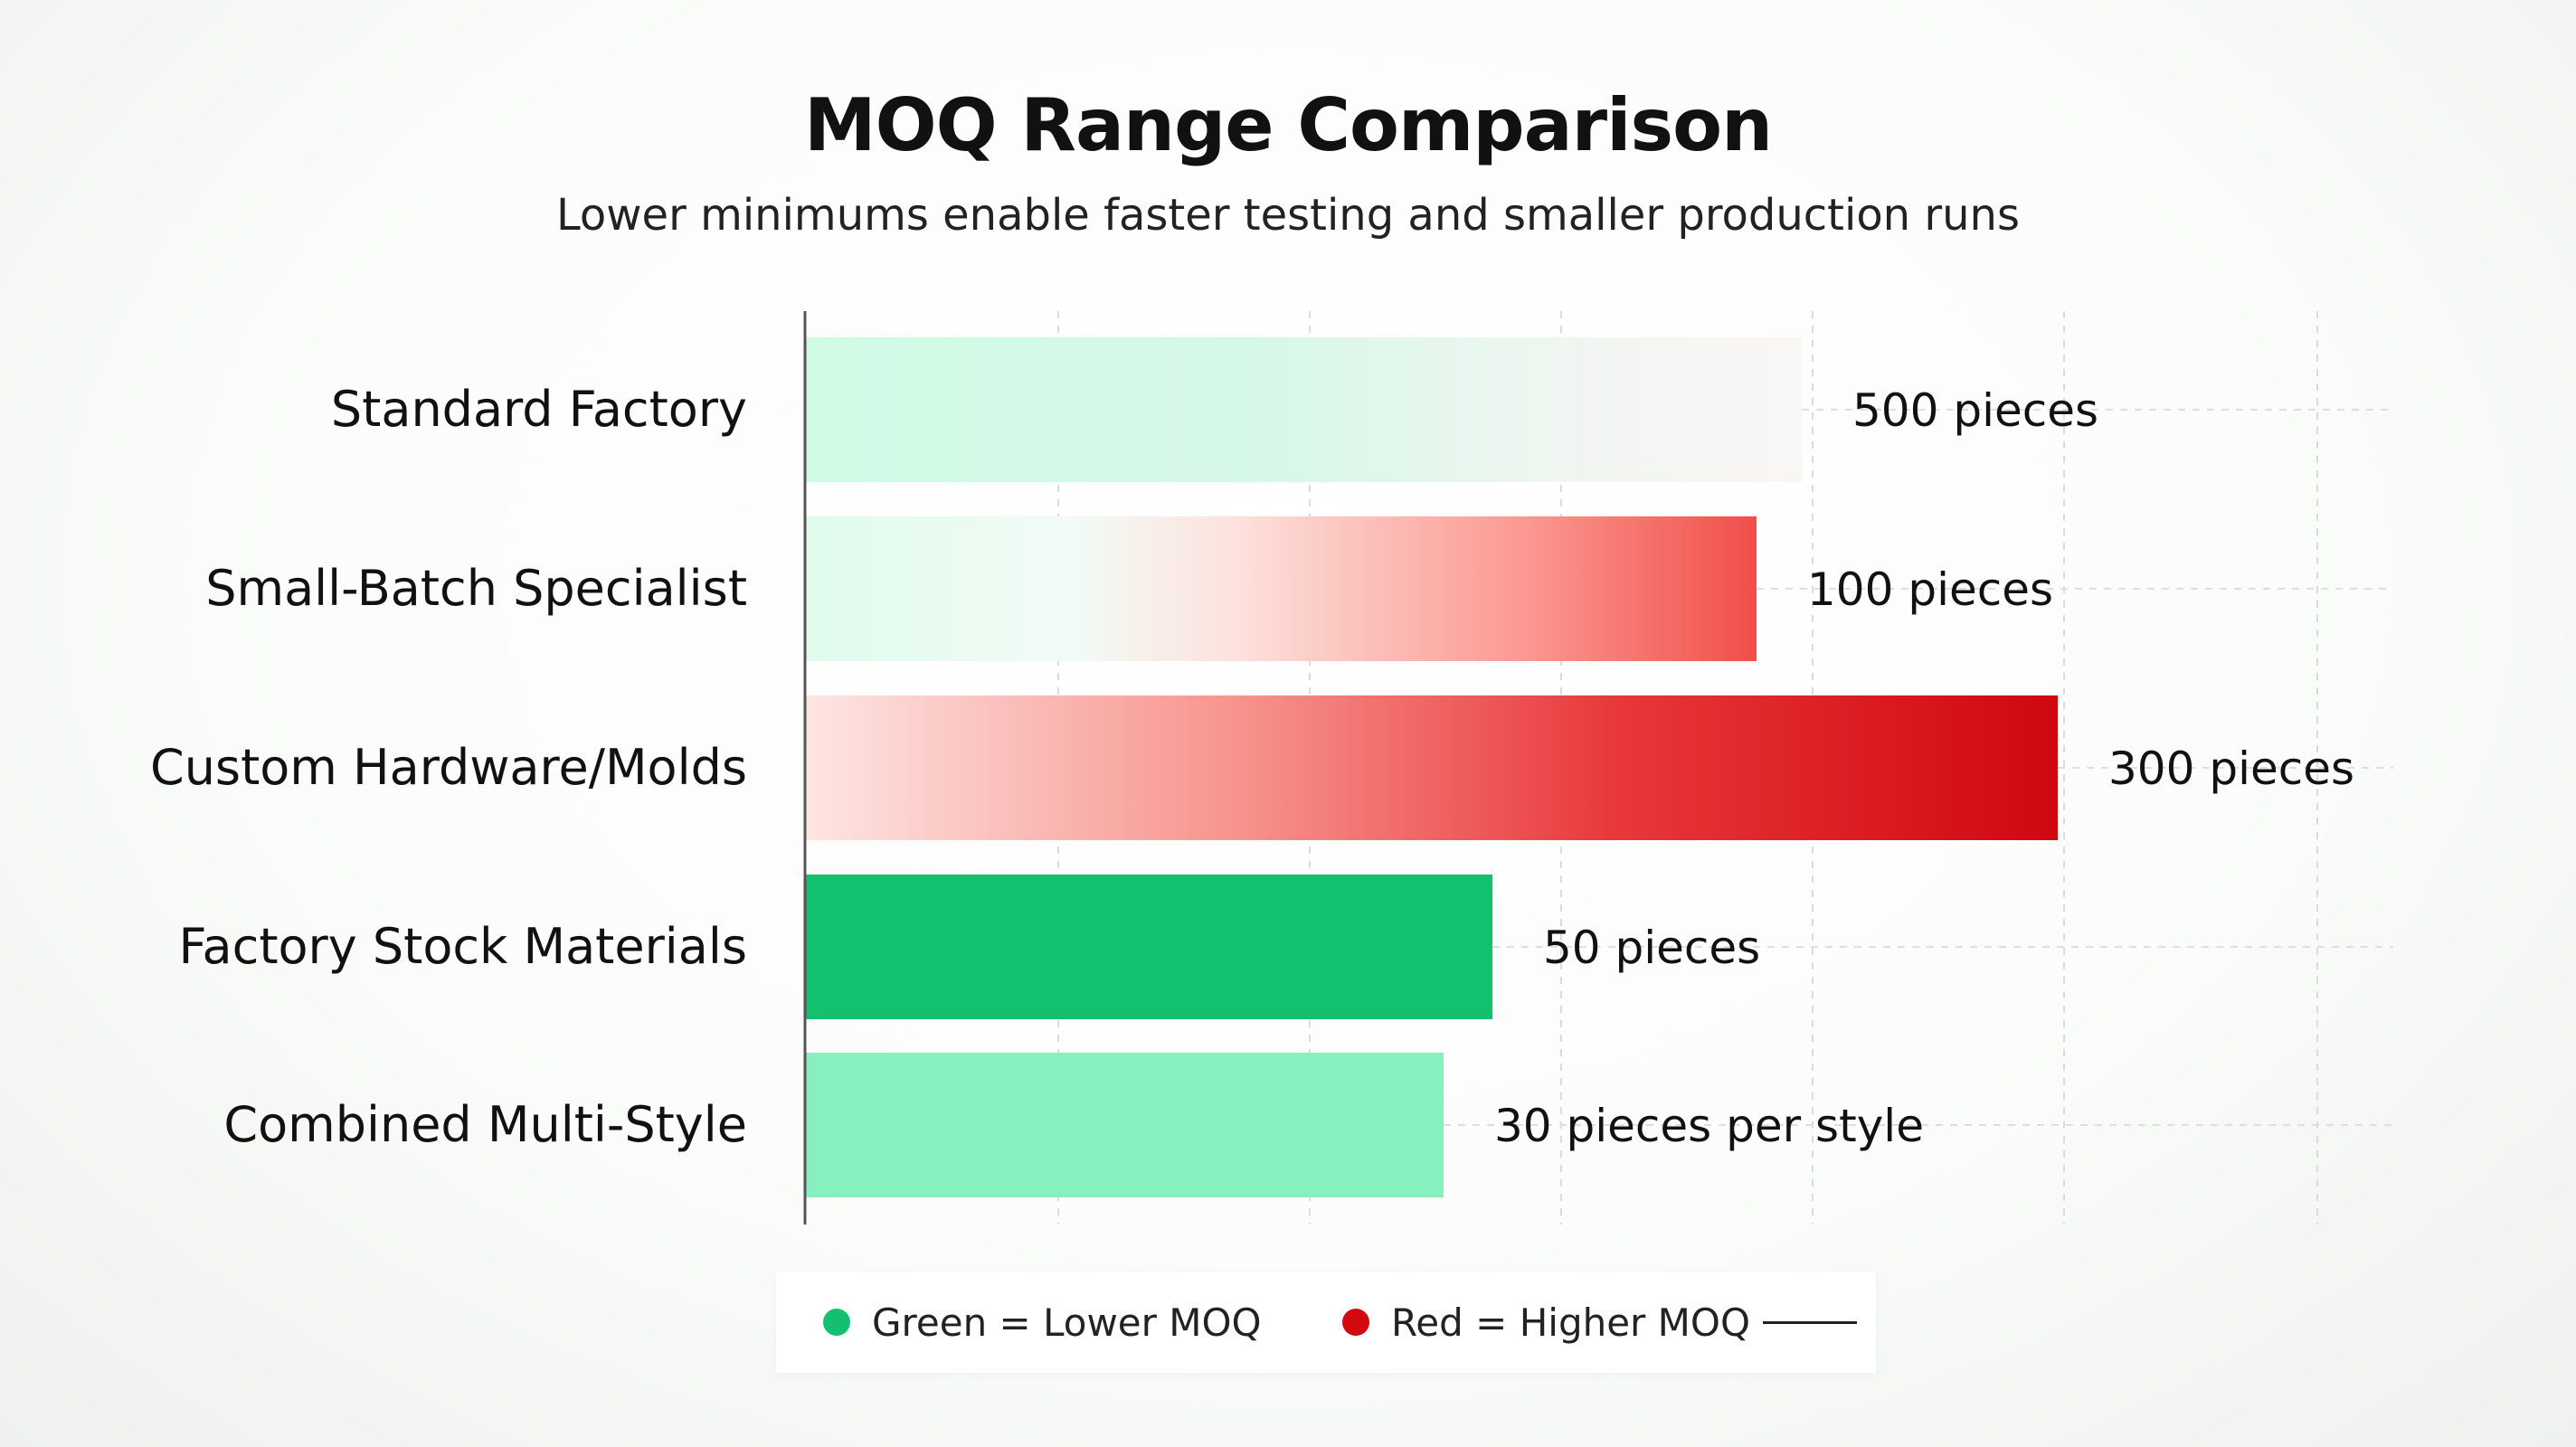 The width and height of the screenshot is (2576, 1447). I want to click on legend-item-green: Green = Lower MOQ, so click(1042, 1322).